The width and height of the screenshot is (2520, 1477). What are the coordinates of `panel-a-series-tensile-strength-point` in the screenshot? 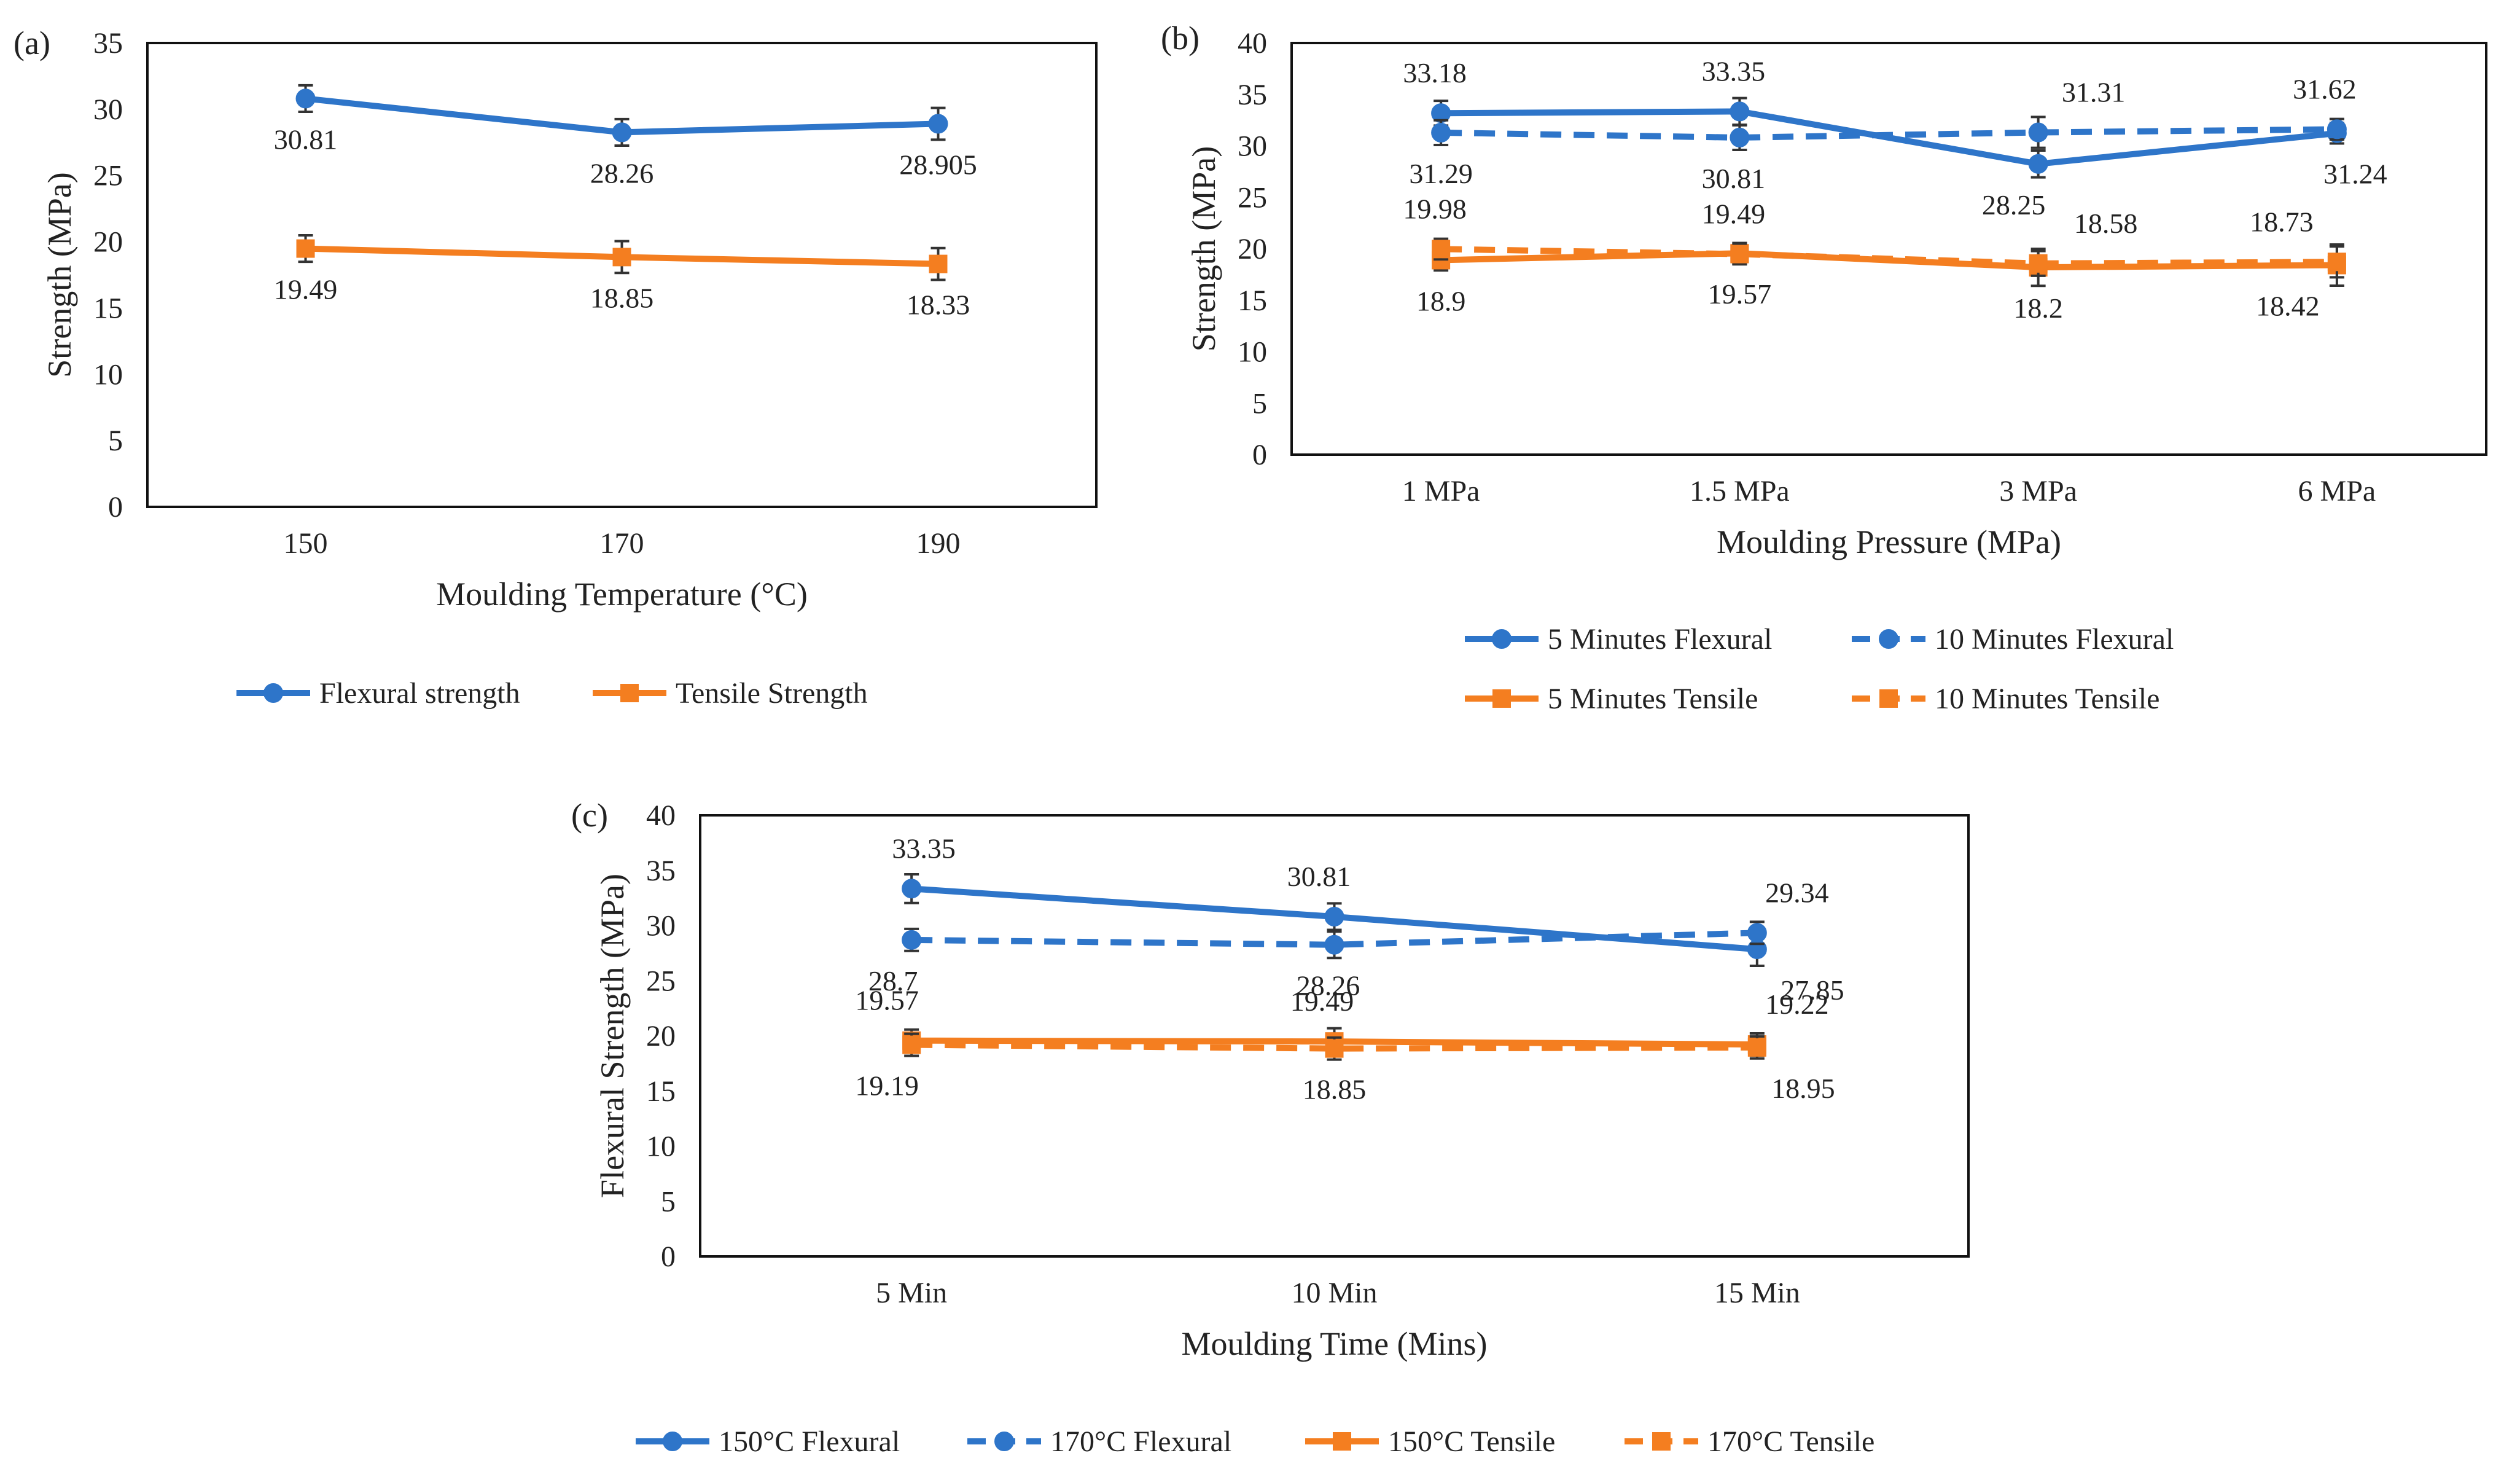 It's located at (305, 248).